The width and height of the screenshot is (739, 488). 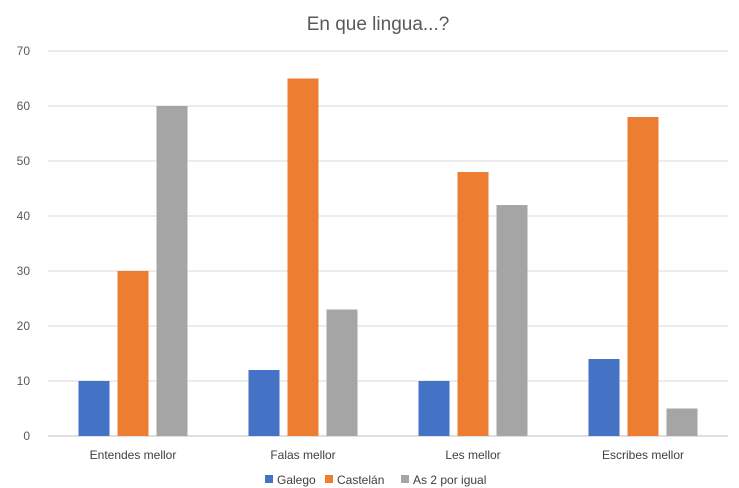 What do you see at coordinates (264, 403) in the screenshot?
I see `bar-falas-mellor-galego` at bounding box center [264, 403].